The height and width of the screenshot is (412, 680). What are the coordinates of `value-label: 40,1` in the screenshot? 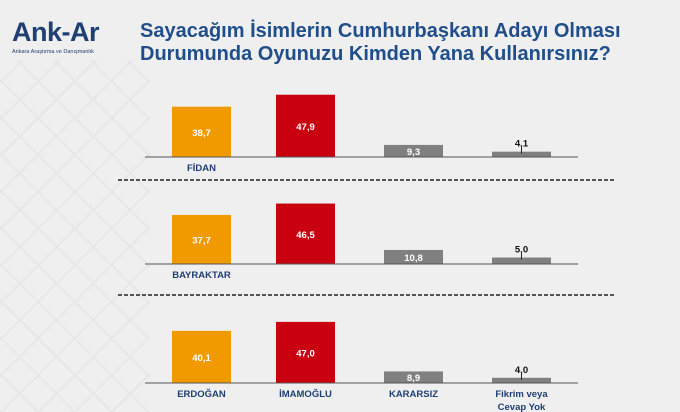 It's located at (201, 358).